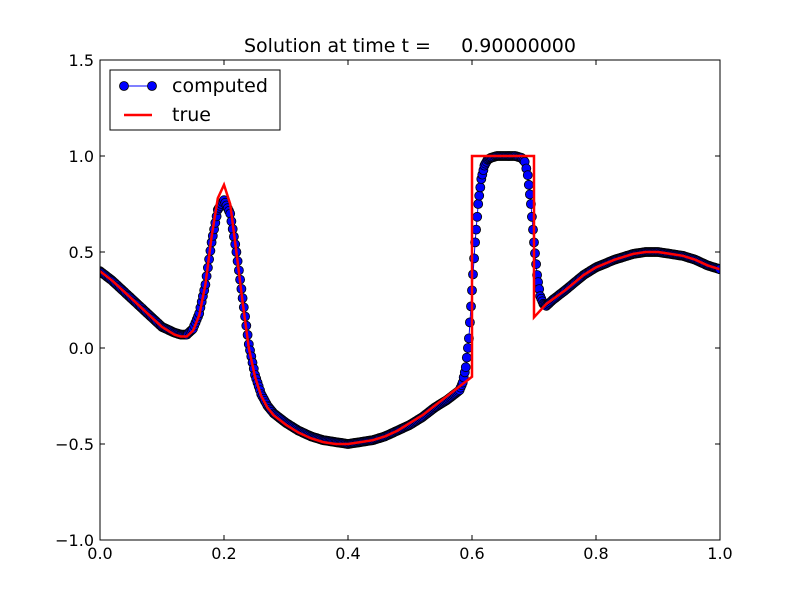 The image size is (800, 600). Describe the element at coordinates (81, 252) in the screenshot. I see `y-tick-label: 0.5` at that location.